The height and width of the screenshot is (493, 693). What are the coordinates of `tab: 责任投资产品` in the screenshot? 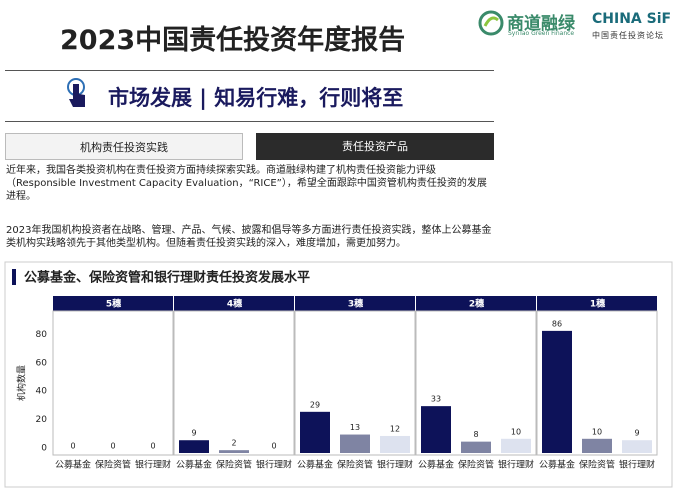 It's located at (375, 146).